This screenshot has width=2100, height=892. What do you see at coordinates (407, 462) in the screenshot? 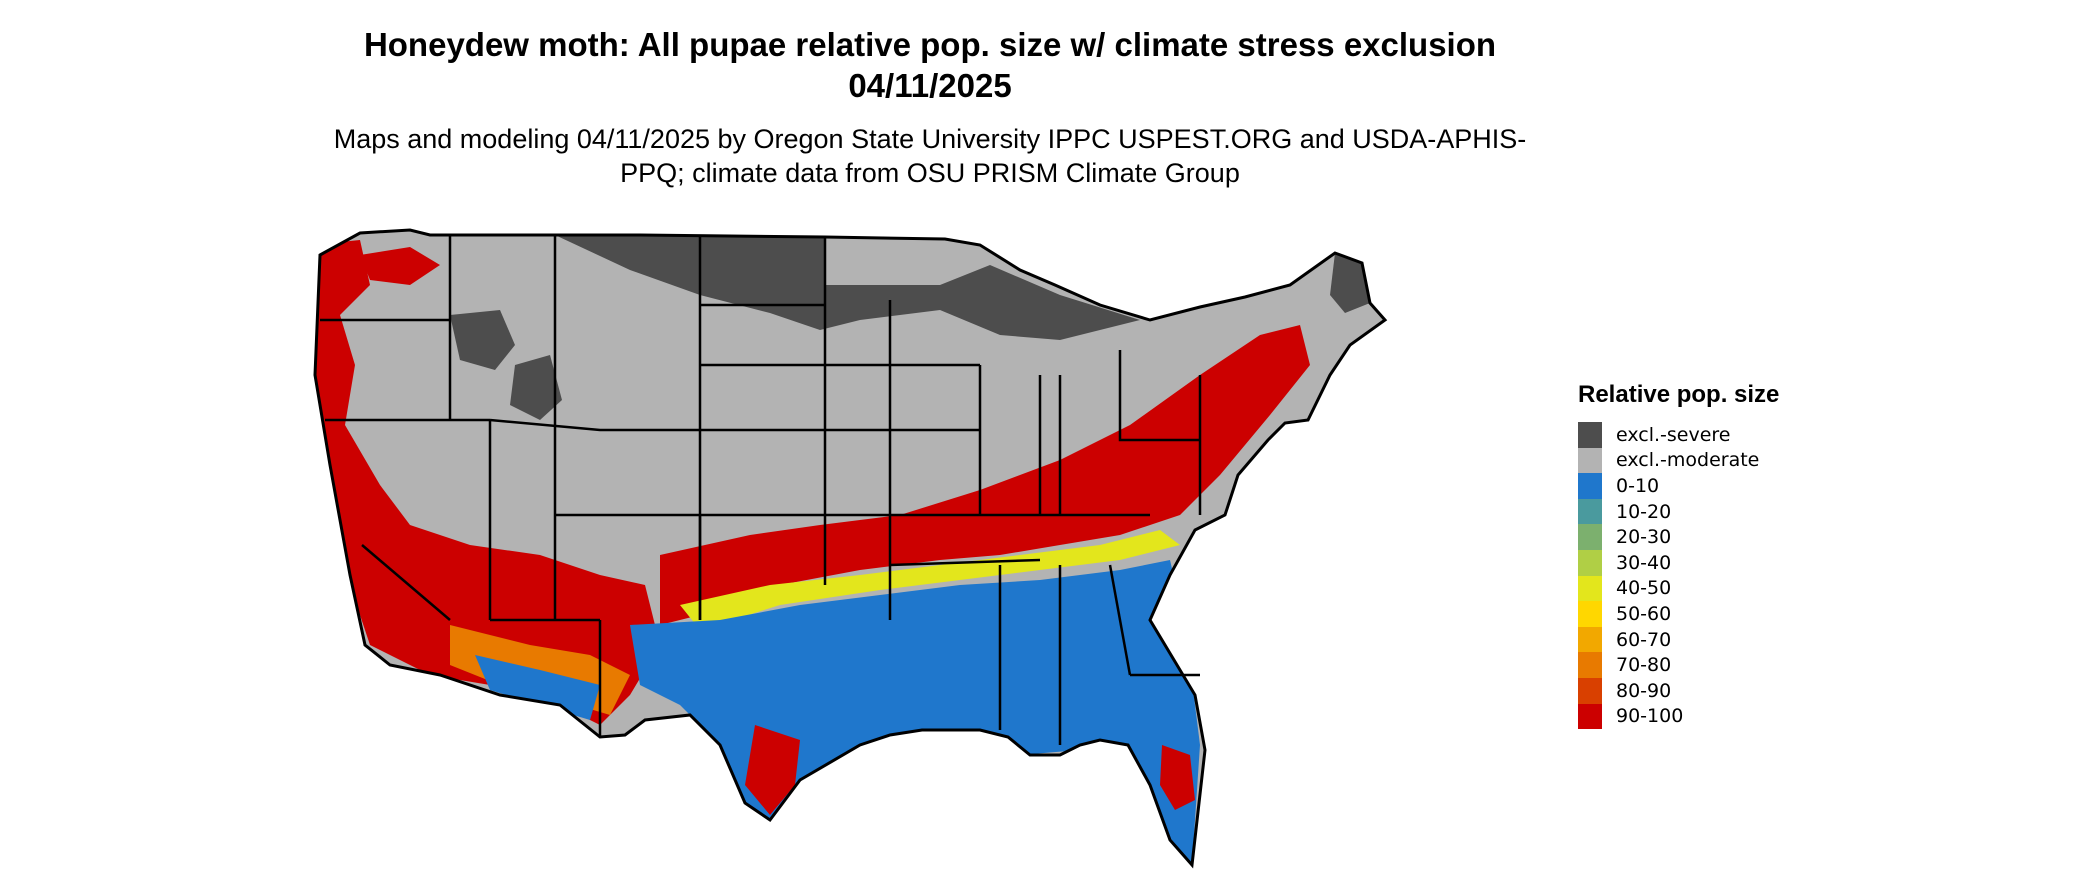
I see `west-coast-high` at bounding box center [407, 462].